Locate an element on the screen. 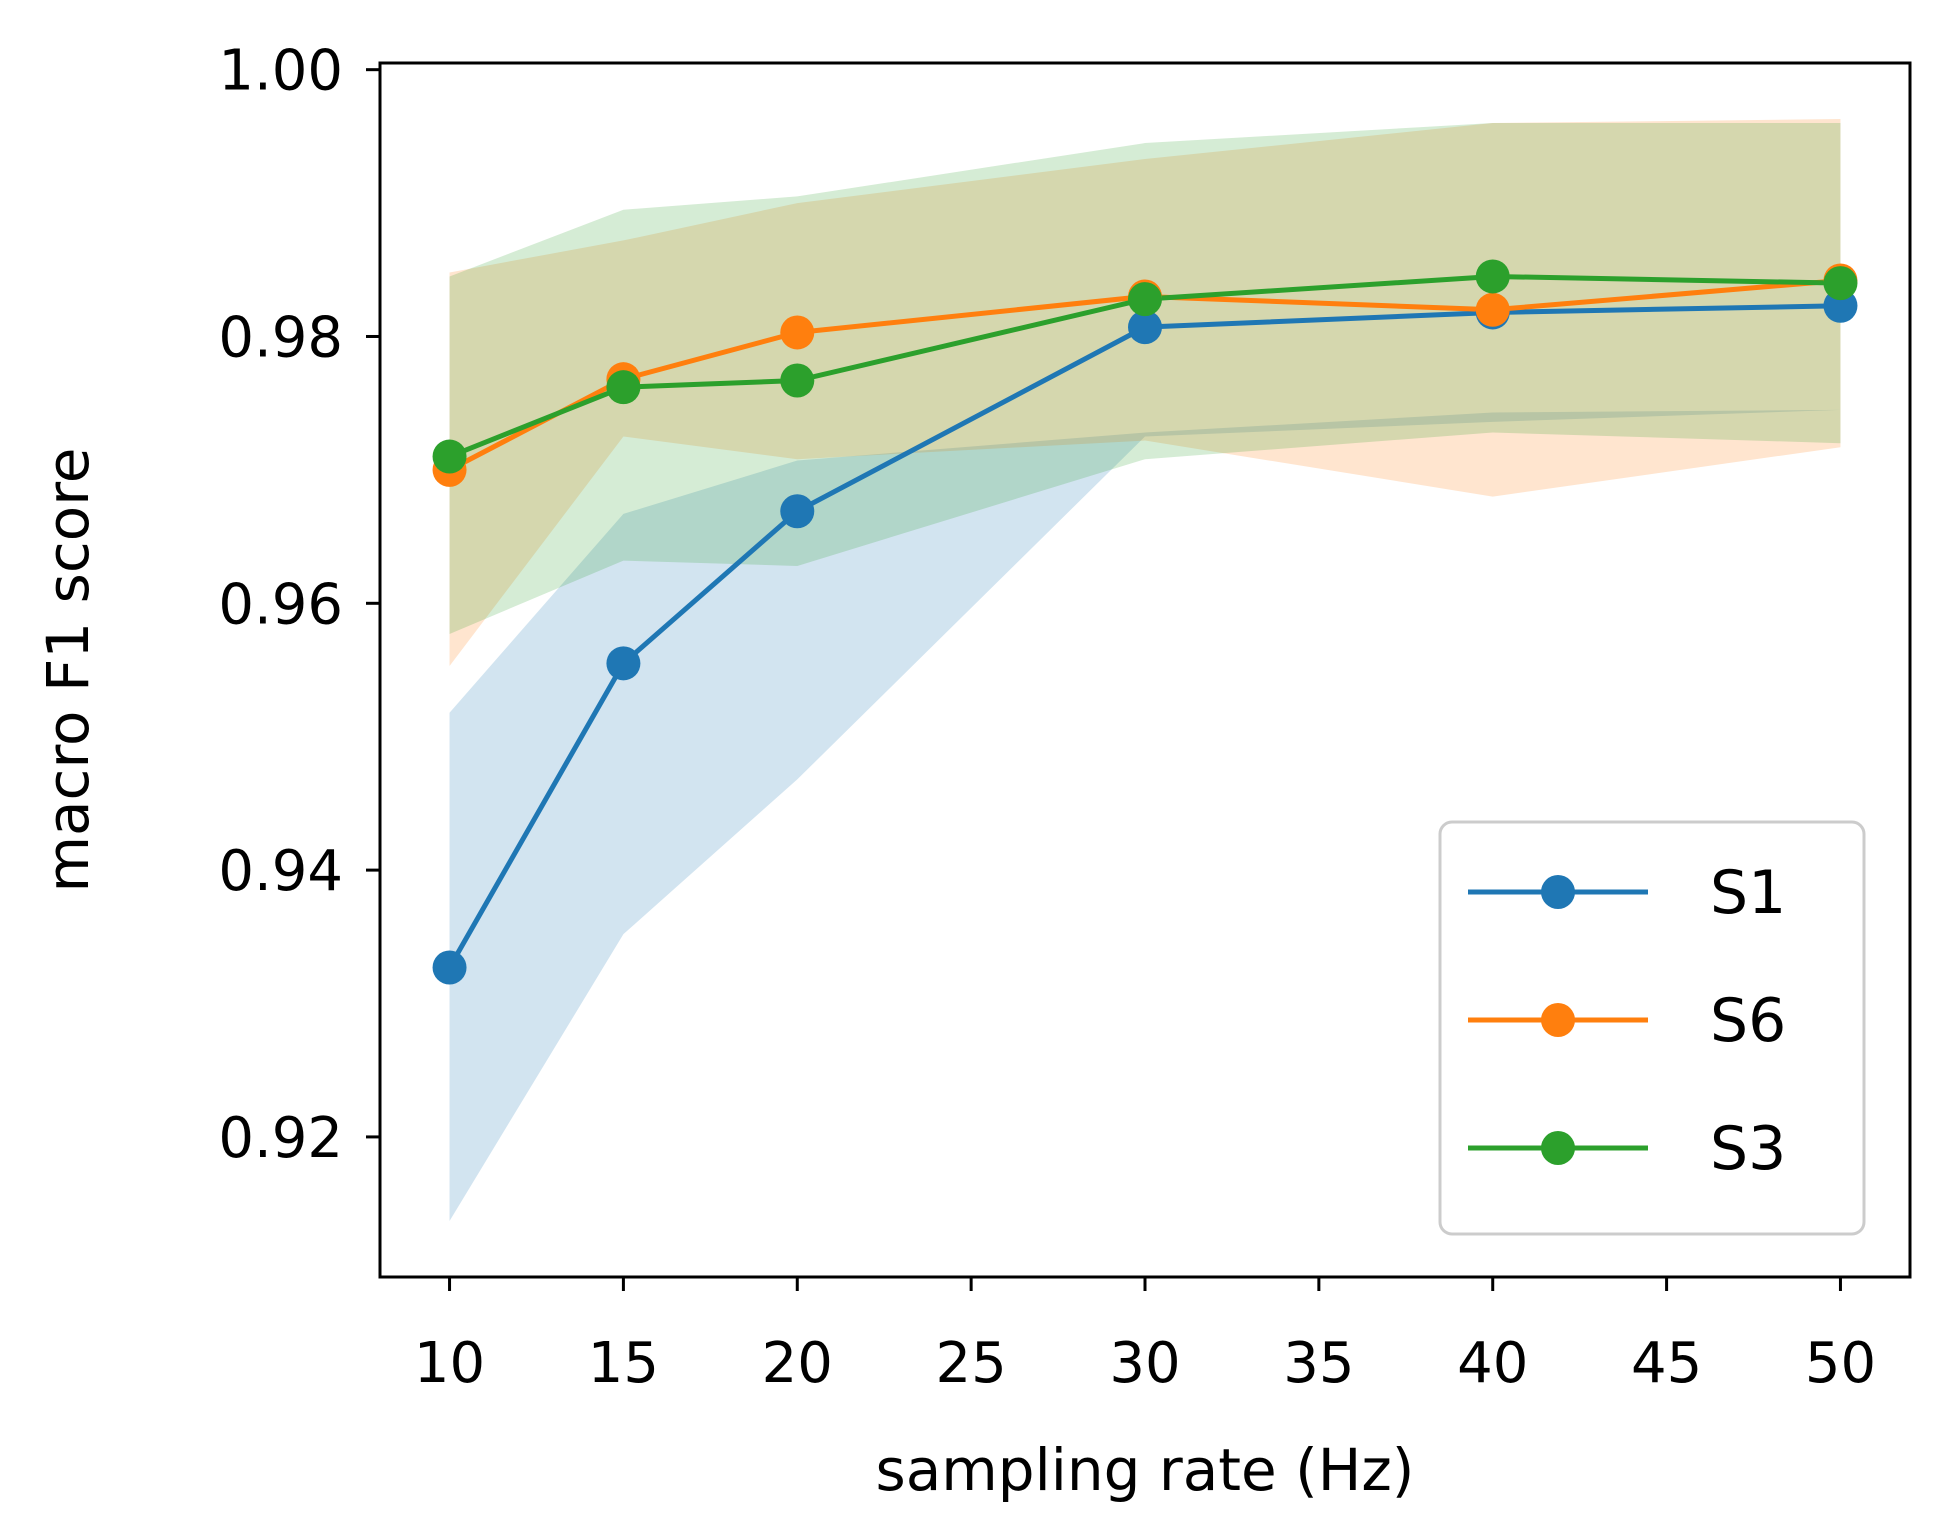  legend-marker-s3 is located at coordinates (1558, 1148).